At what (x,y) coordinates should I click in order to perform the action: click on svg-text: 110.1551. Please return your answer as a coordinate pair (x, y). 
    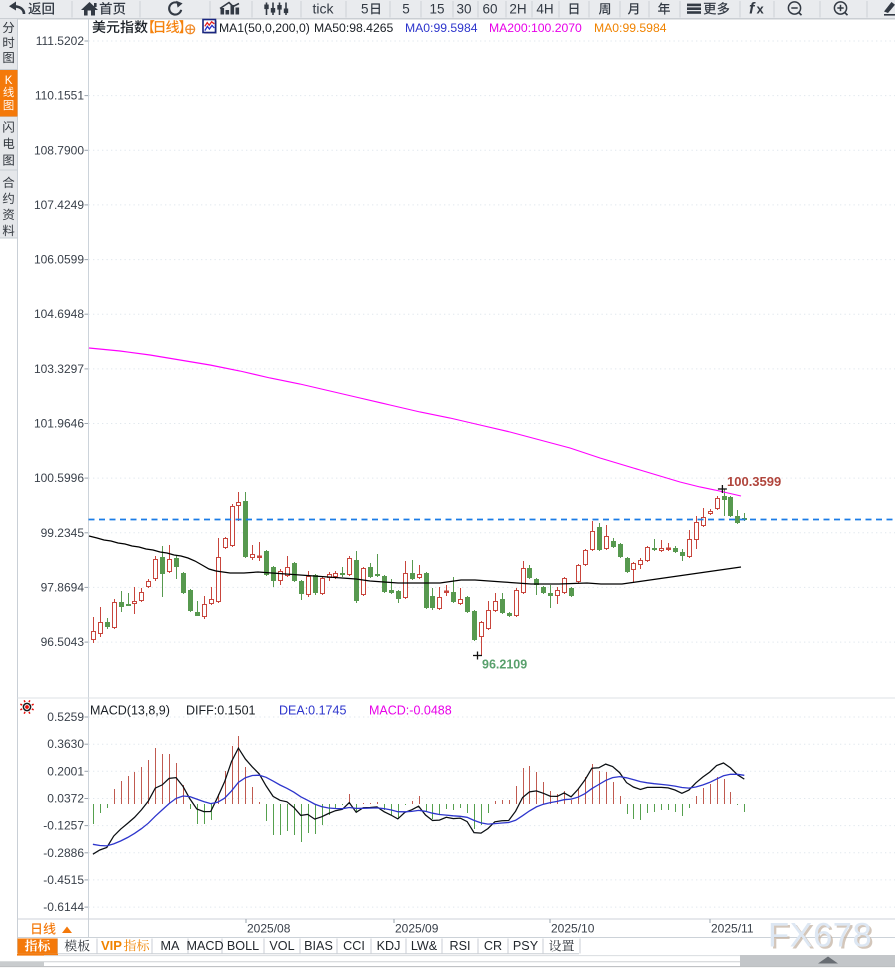
    Looking at the image, I should click on (59, 96).